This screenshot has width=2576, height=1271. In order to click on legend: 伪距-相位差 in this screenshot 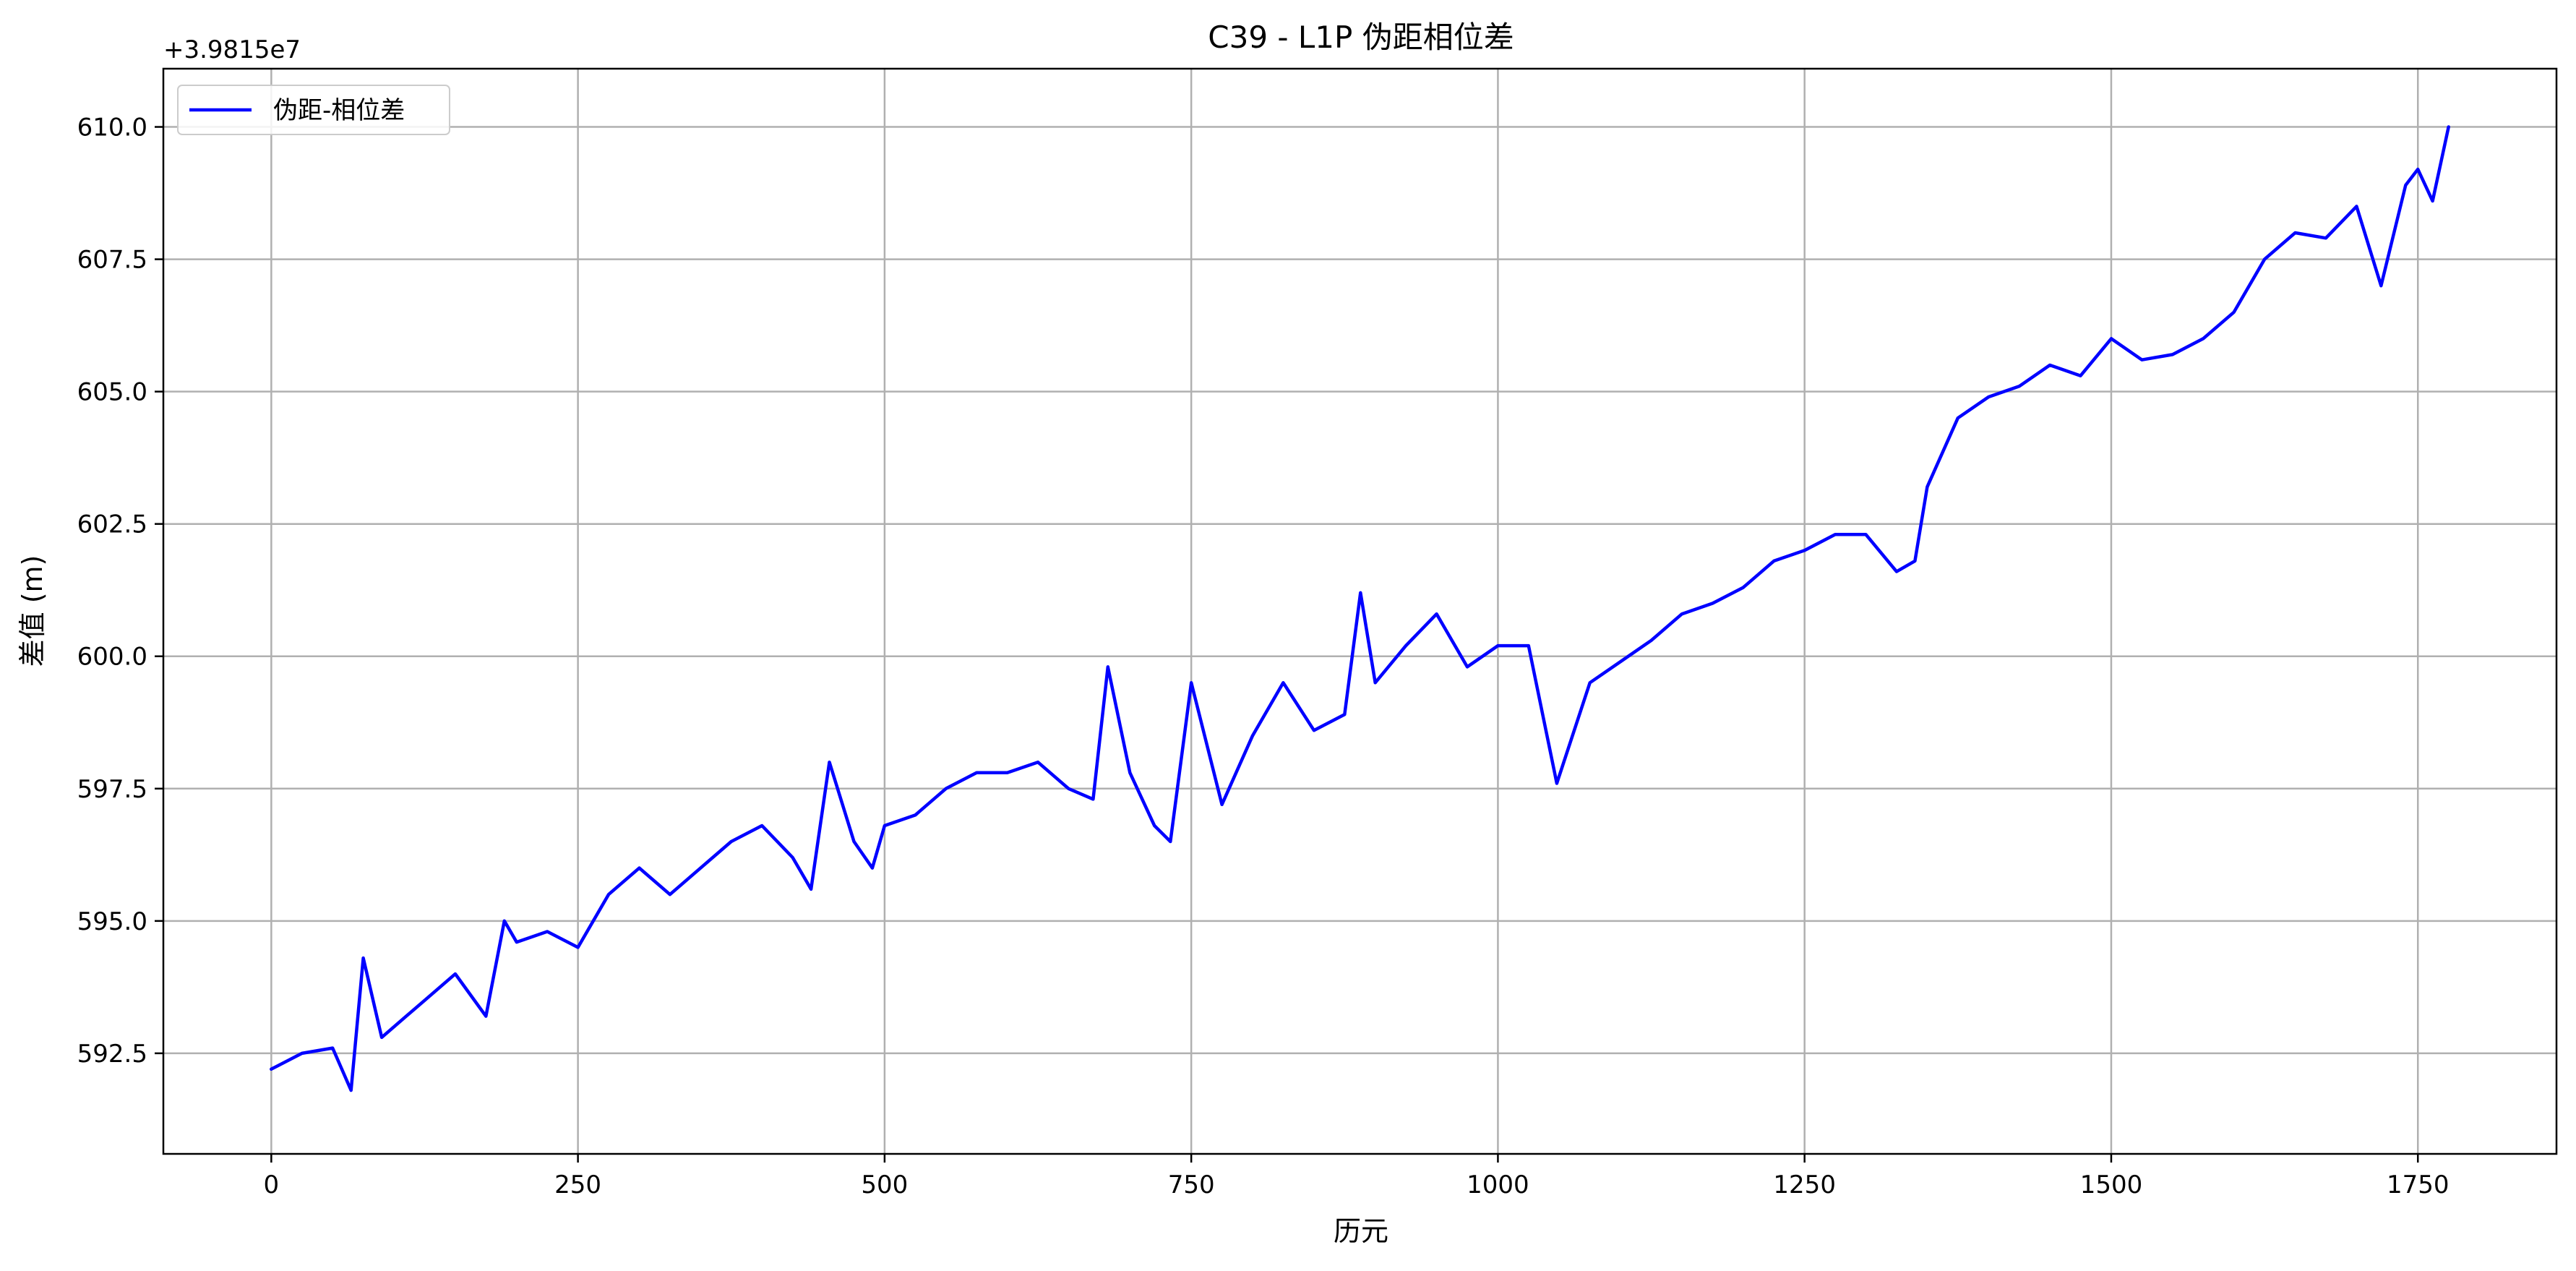, I will do `click(314, 110)`.